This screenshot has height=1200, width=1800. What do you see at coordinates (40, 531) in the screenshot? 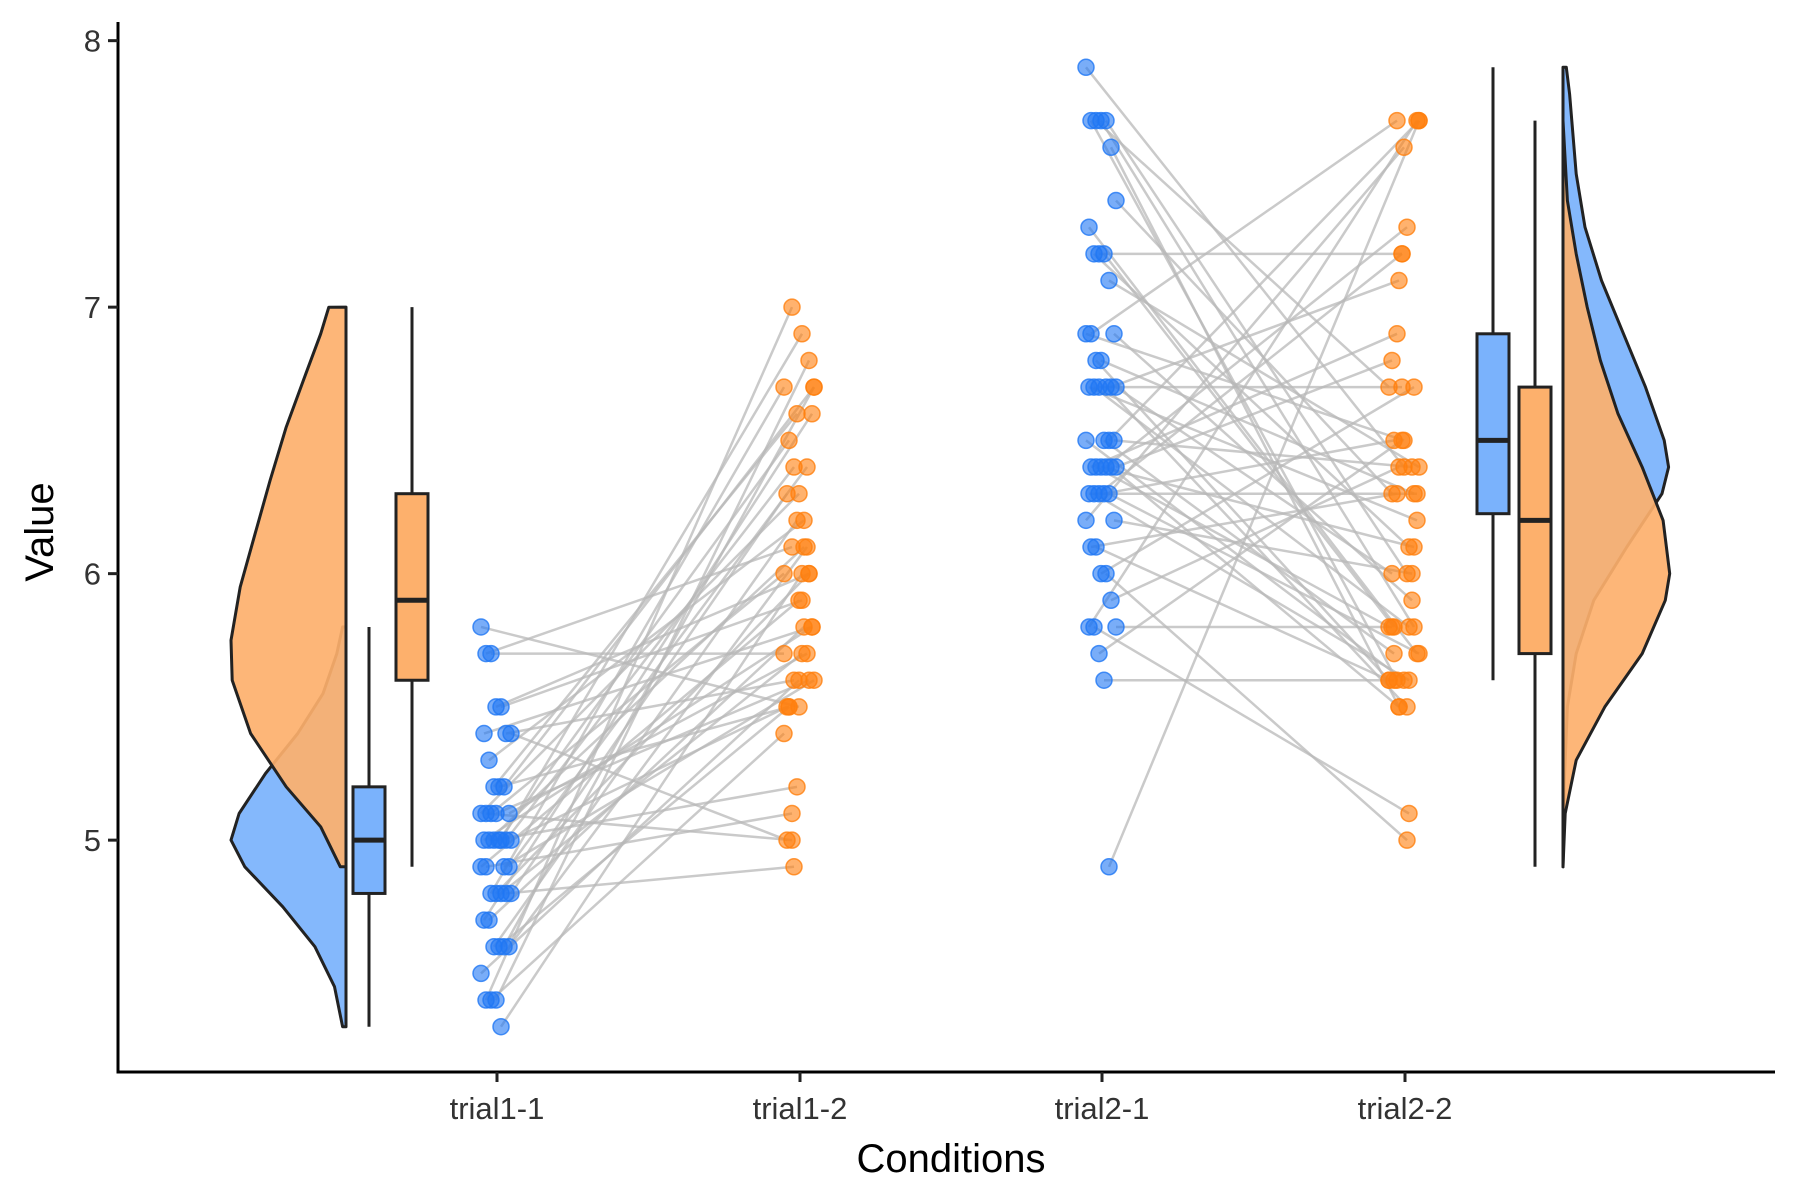
I see `y-axis-title: Value` at bounding box center [40, 531].